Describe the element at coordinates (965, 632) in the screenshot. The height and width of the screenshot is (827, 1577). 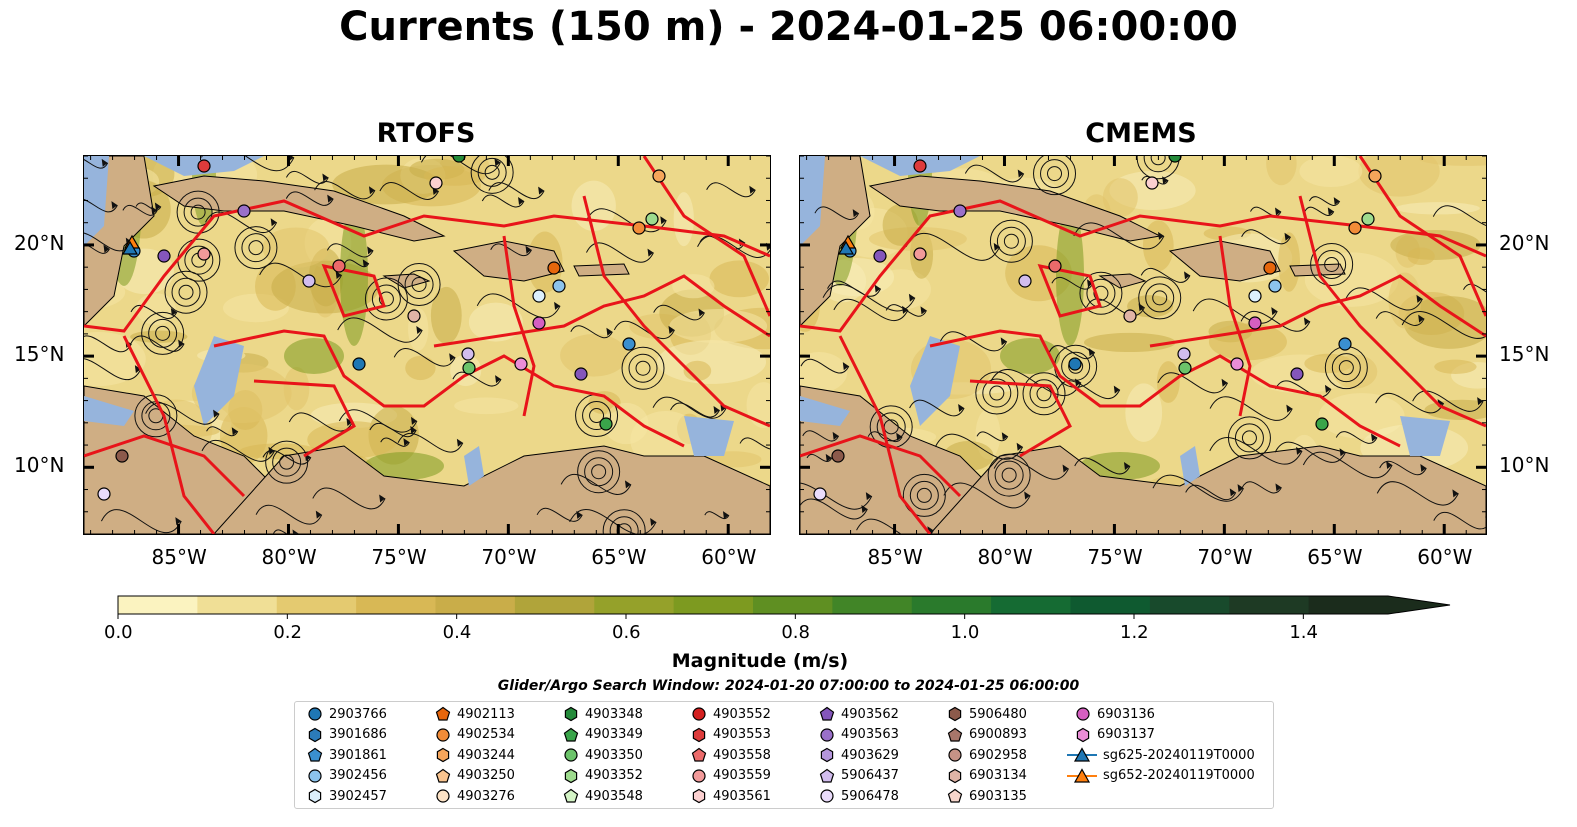
I see `colorbar-tick-label: 1.0` at that location.